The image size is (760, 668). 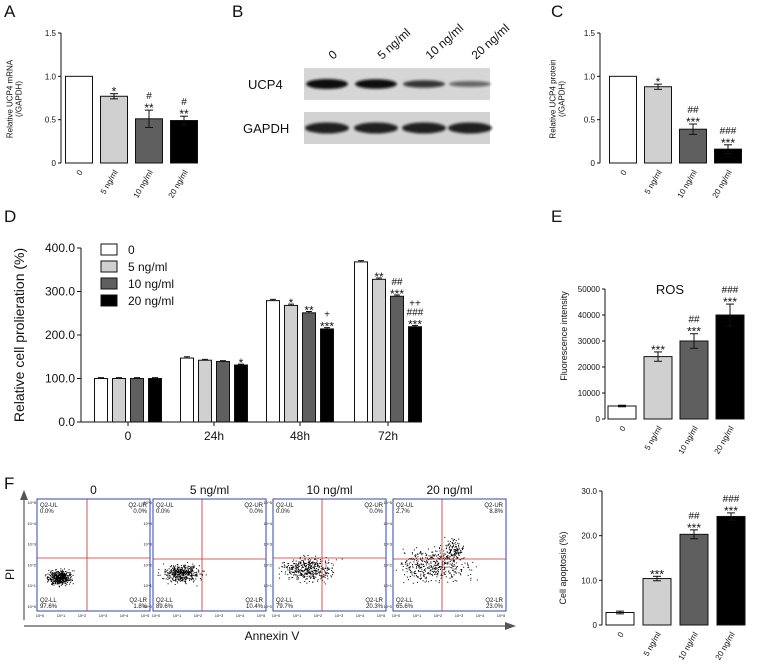 What do you see at coordinates (563, 567) in the screenshot?
I see `y-axis-label: Cell apoptosis (%)` at bounding box center [563, 567].